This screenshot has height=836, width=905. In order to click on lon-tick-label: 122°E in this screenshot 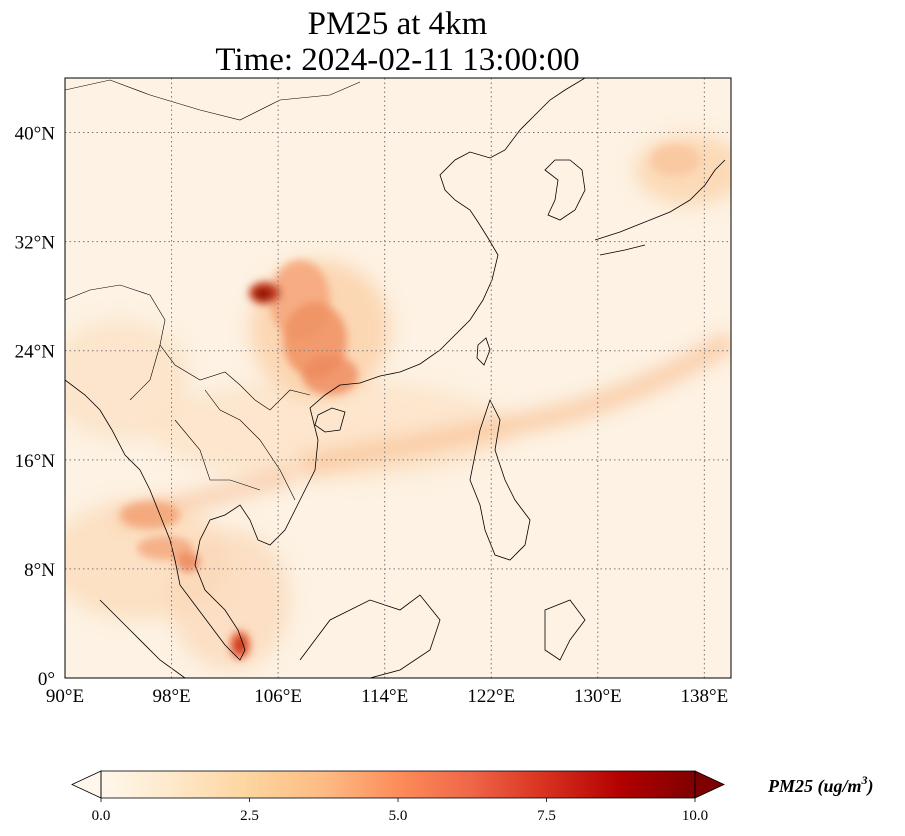, I will do `click(491, 696)`.